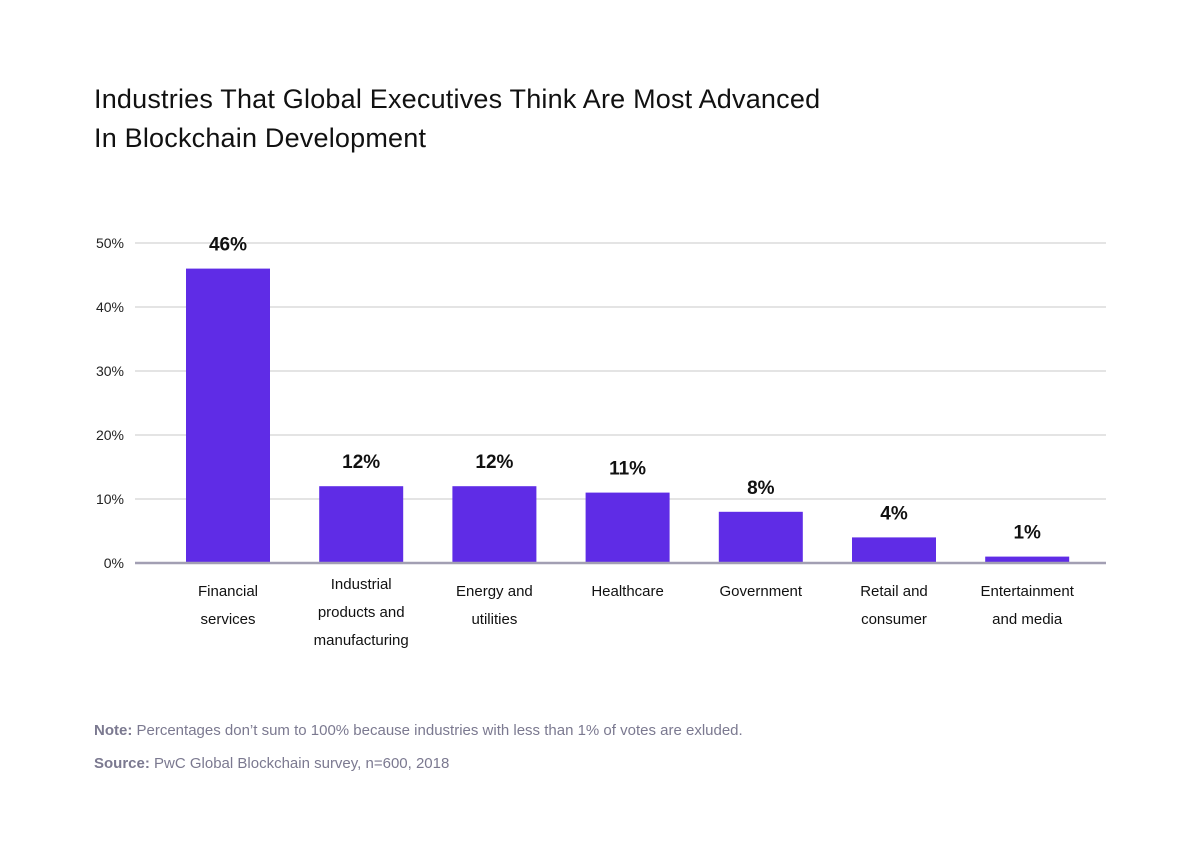 The width and height of the screenshot is (1200, 854). What do you see at coordinates (110, 435) in the screenshot?
I see `y-tick-label: 20%` at bounding box center [110, 435].